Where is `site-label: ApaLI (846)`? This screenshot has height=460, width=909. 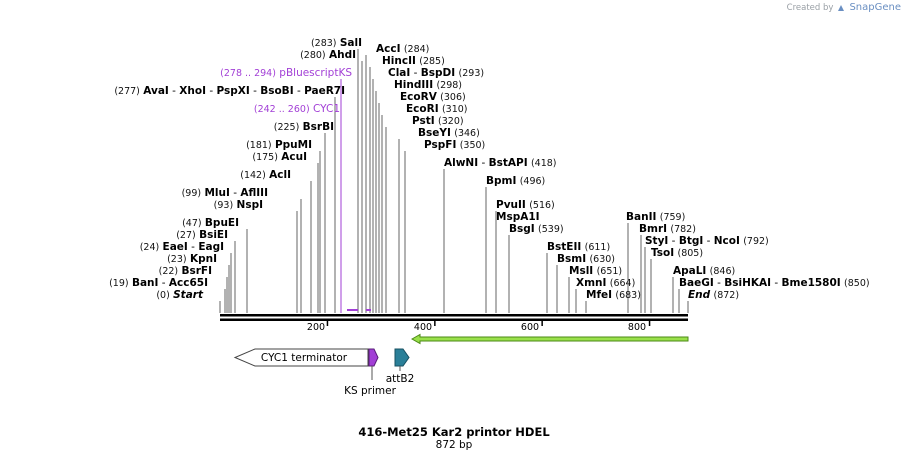 site-label: ApaLI (846) is located at coordinates (704, 271).